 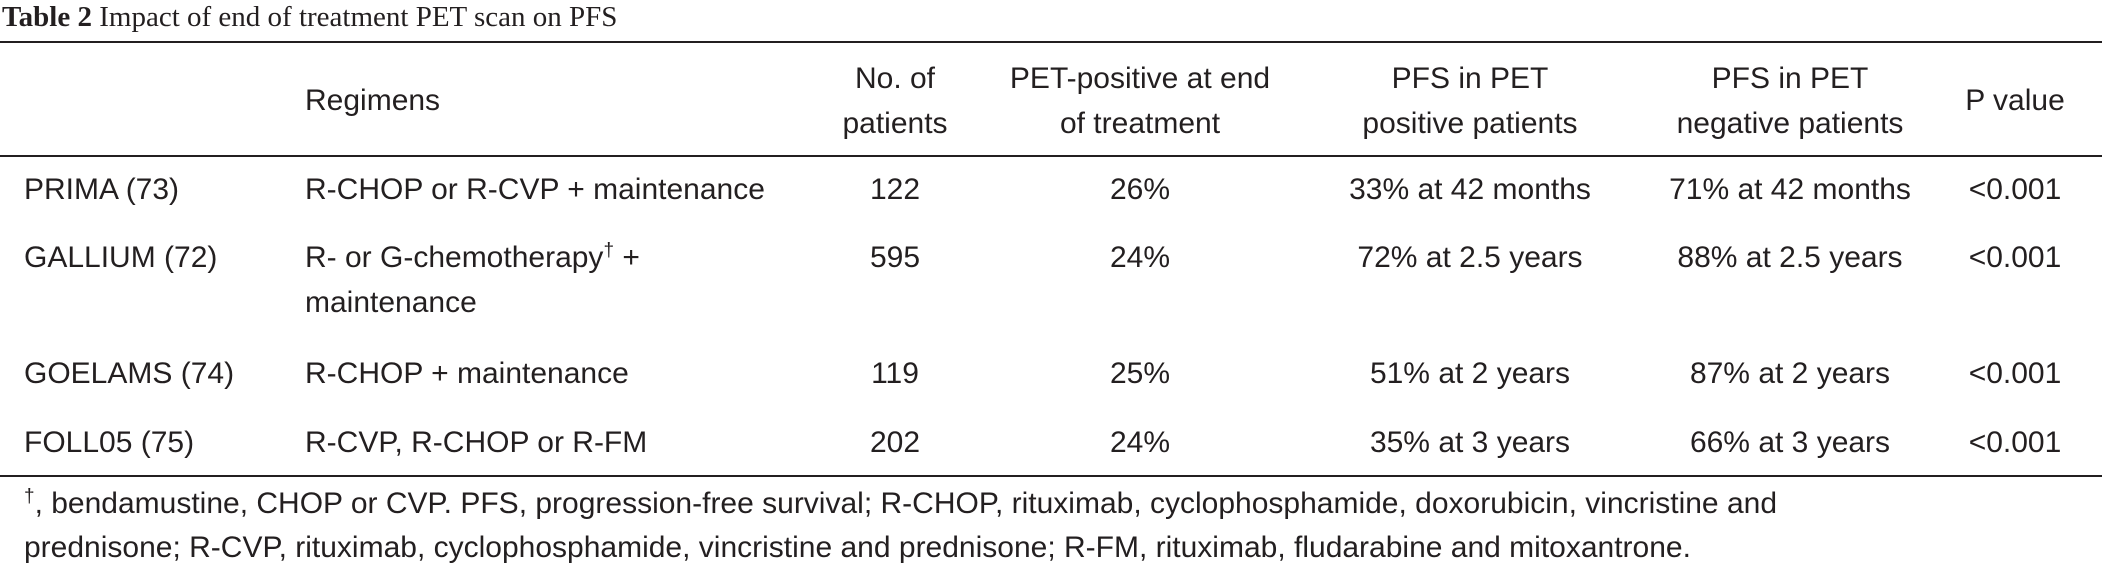 I want to click on table-row-regimen: R-CHOP or R-CVP + maintenance, so click(x=535, y=189).